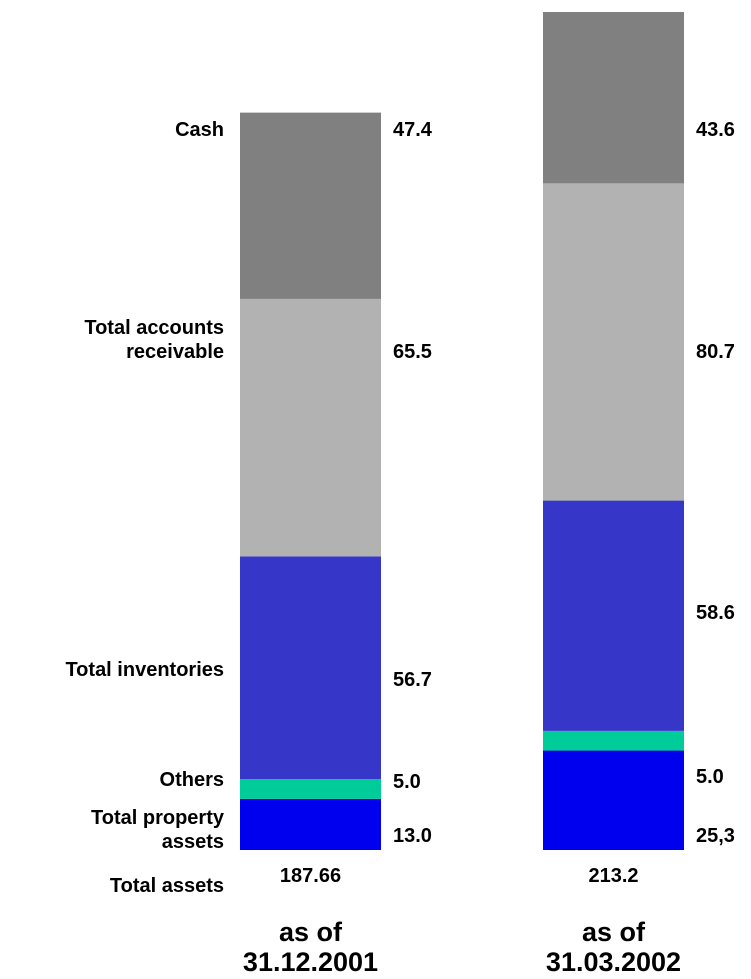  Describe the element at coordinates (412, 352) in the screenshot. I see `value-label: 65.5` at that location.